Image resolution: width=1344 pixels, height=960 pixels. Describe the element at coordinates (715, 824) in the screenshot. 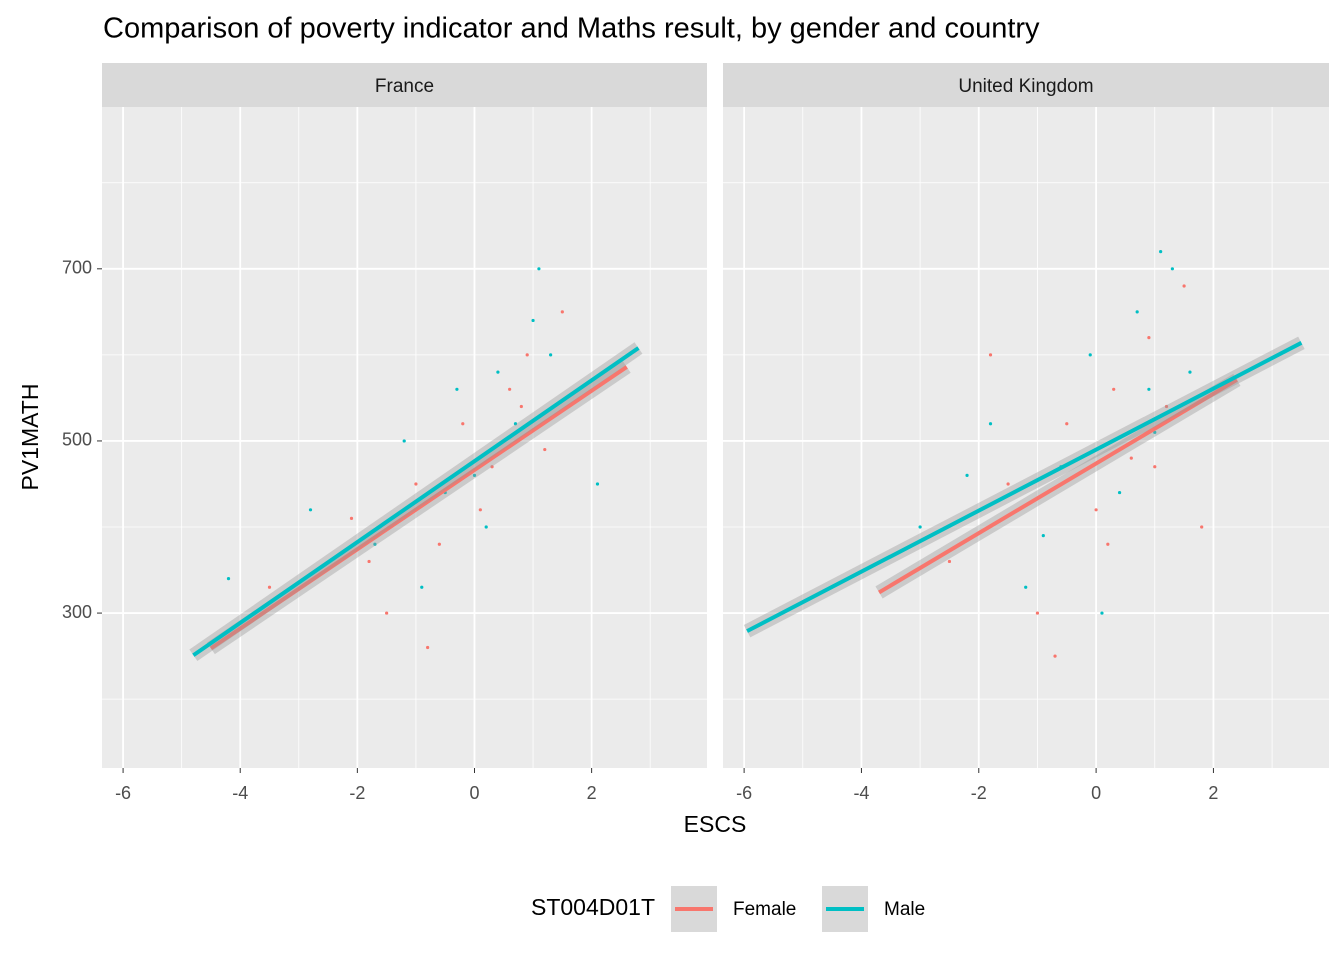

I see `x-axis-label: ESCS` at that location.